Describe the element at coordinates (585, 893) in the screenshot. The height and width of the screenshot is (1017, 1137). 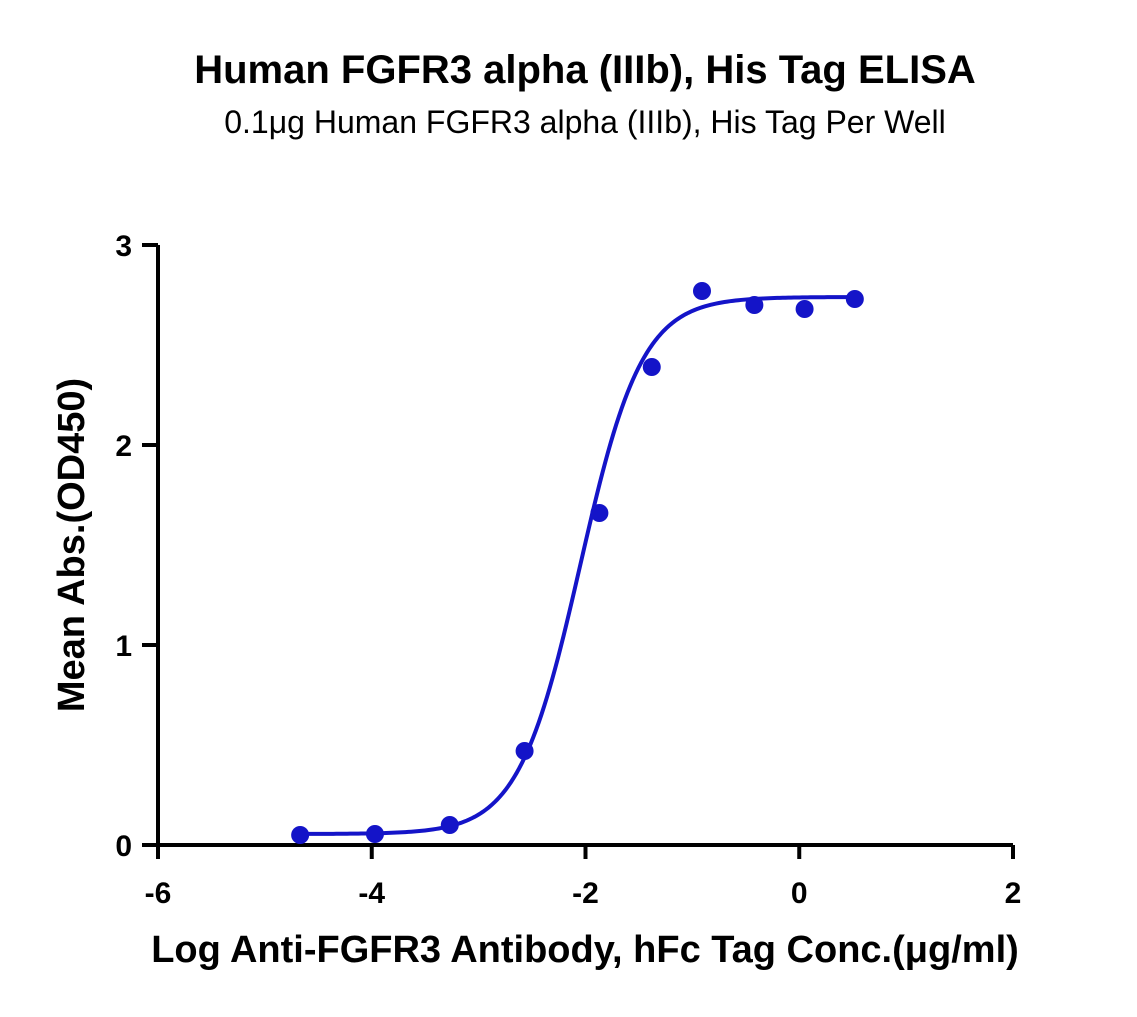
I see `x-tick-label: -2` at that location.